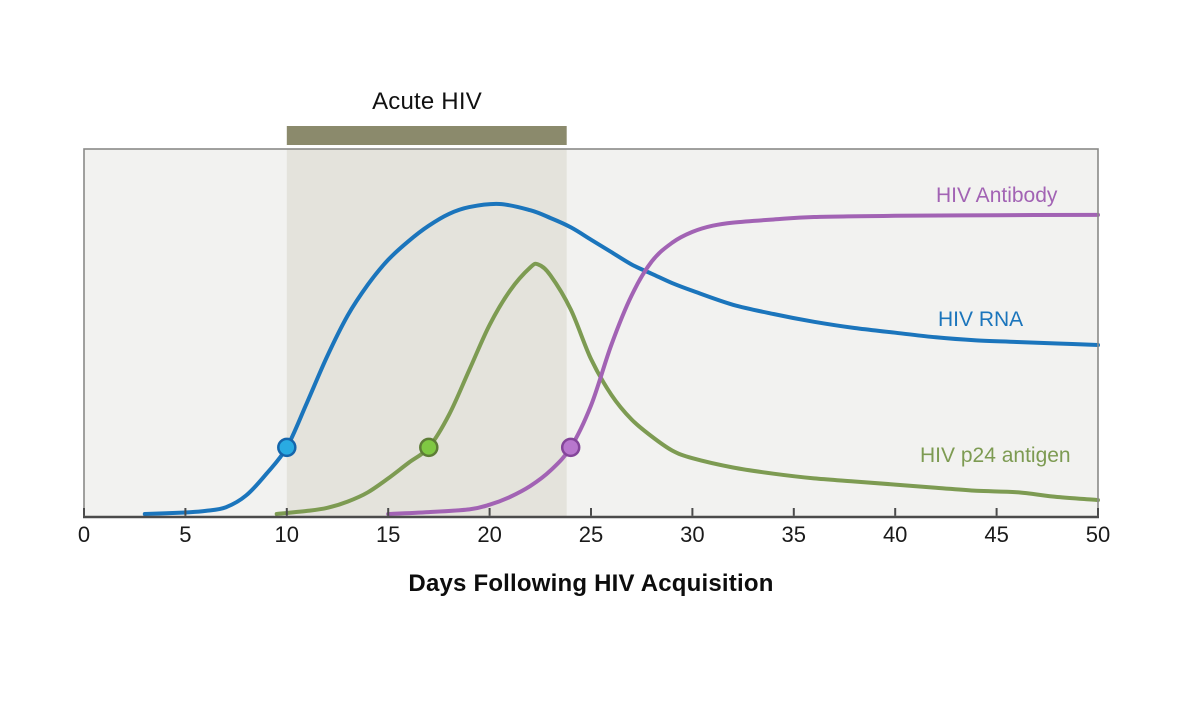 This screenshot has height=713, width=1200. Describe the element at coordinates (996, 534) in the screenshot. I see `x-tick-label-45: 45` at that location.